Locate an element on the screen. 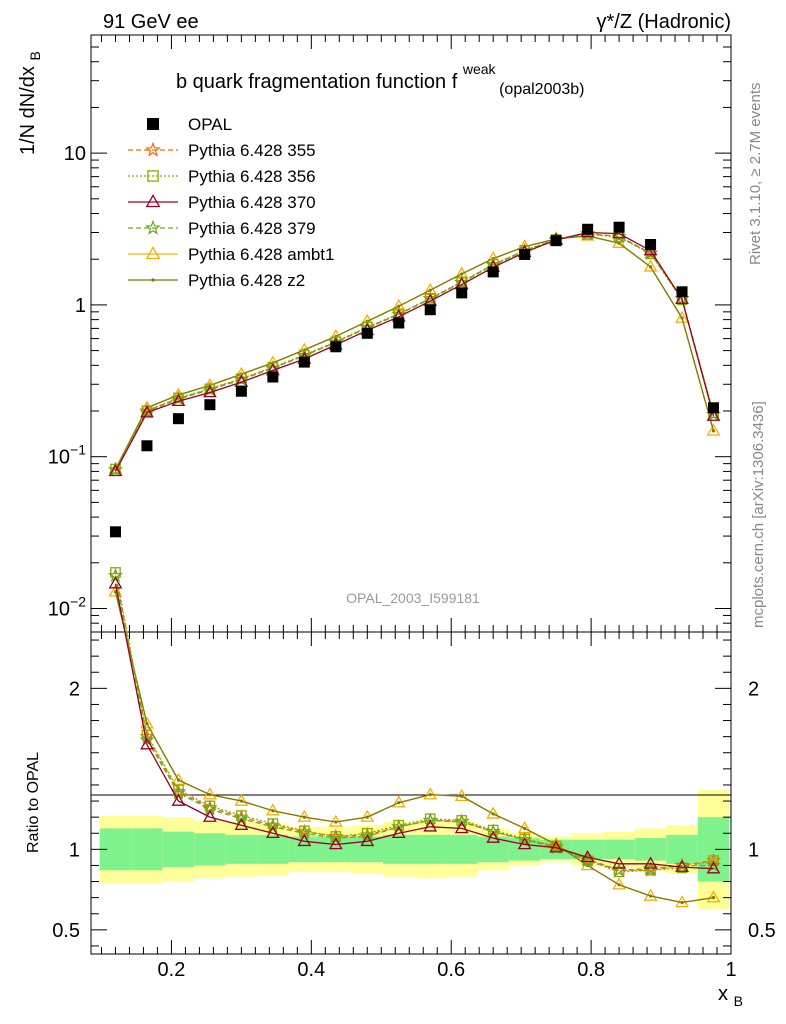  legend-label: Pythia 6.428 ambt1 is located at coordinates (261, 254).